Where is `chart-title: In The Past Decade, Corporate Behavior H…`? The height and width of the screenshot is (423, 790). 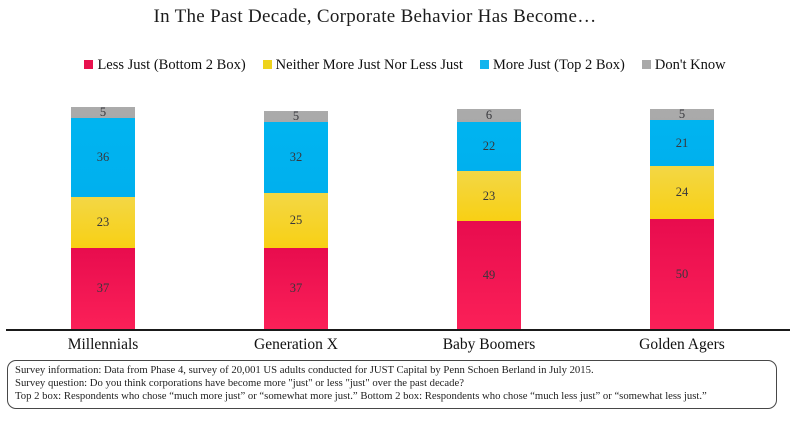 chart-title: In The Past Decade, Corporate Behavior H… is located at coordinates (375, 16).